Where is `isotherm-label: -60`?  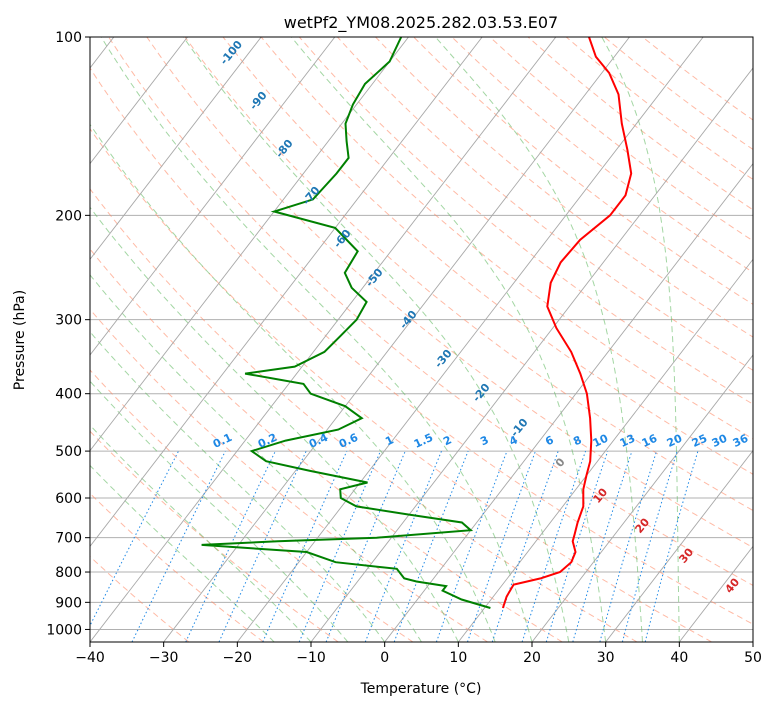 isotherm-label: -60 is located at coordinates (342, 239).